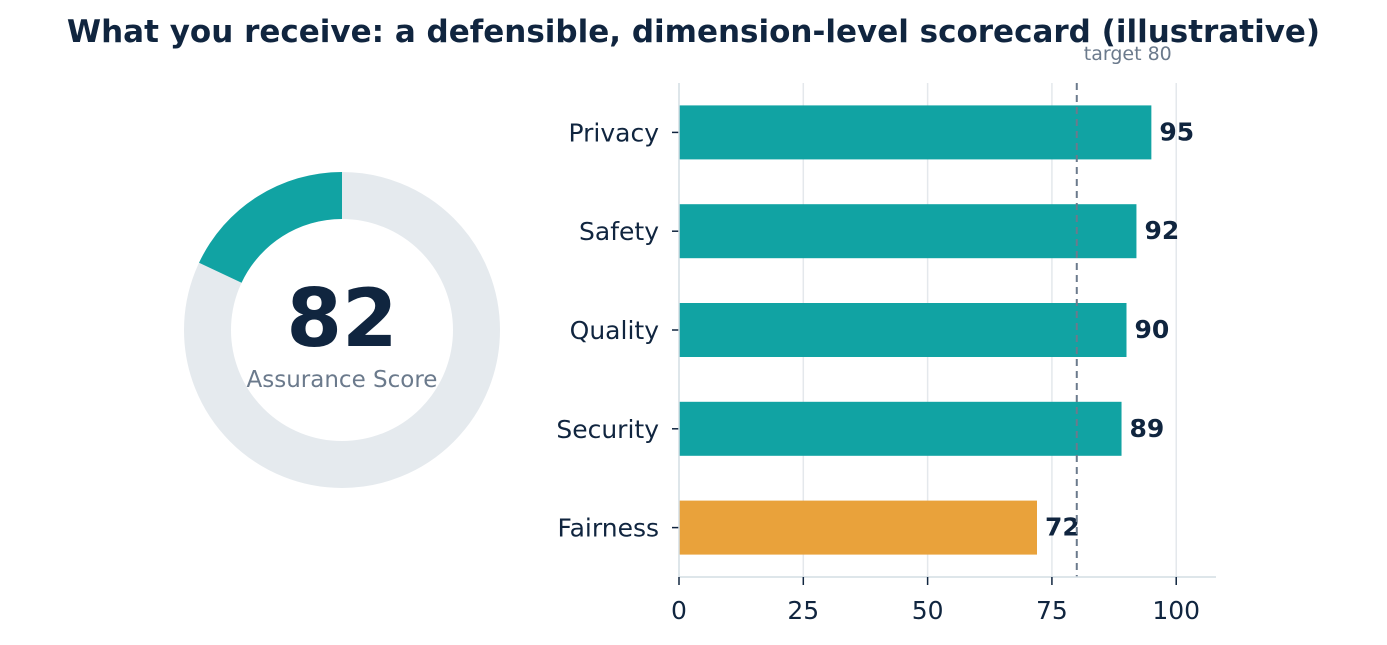 The image size is (1387, 645). I want to click on donut-arc, so click(270, 227).